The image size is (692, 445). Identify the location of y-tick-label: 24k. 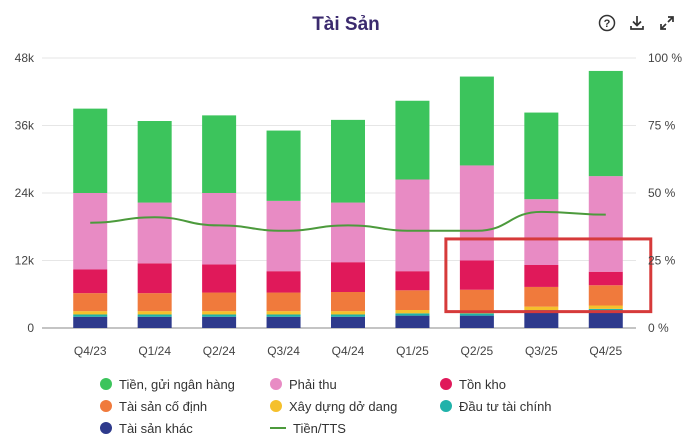
(25, 193).